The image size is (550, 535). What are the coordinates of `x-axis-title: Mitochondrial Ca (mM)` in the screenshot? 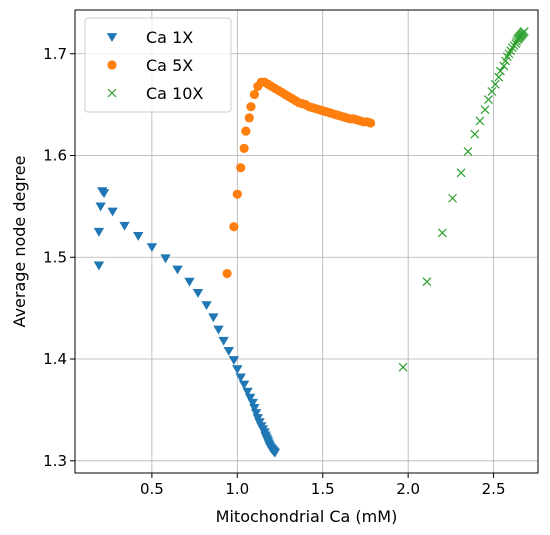 It's located at (307, 516).